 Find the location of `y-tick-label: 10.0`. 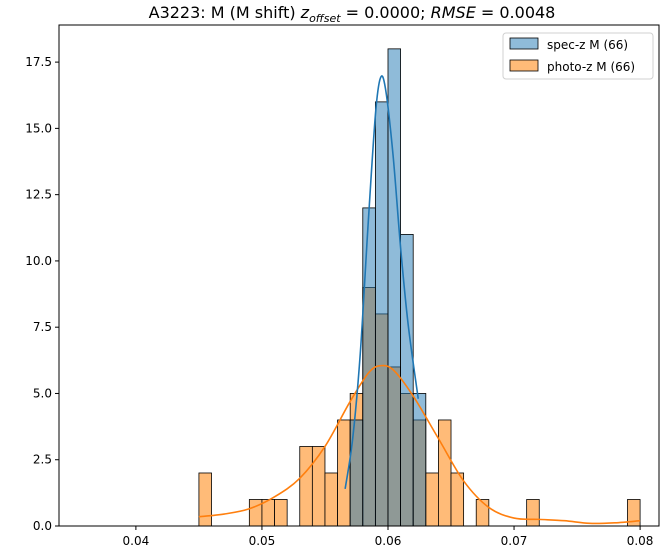

y-tick-label: 10.0 is located at coordinates (38, 261).